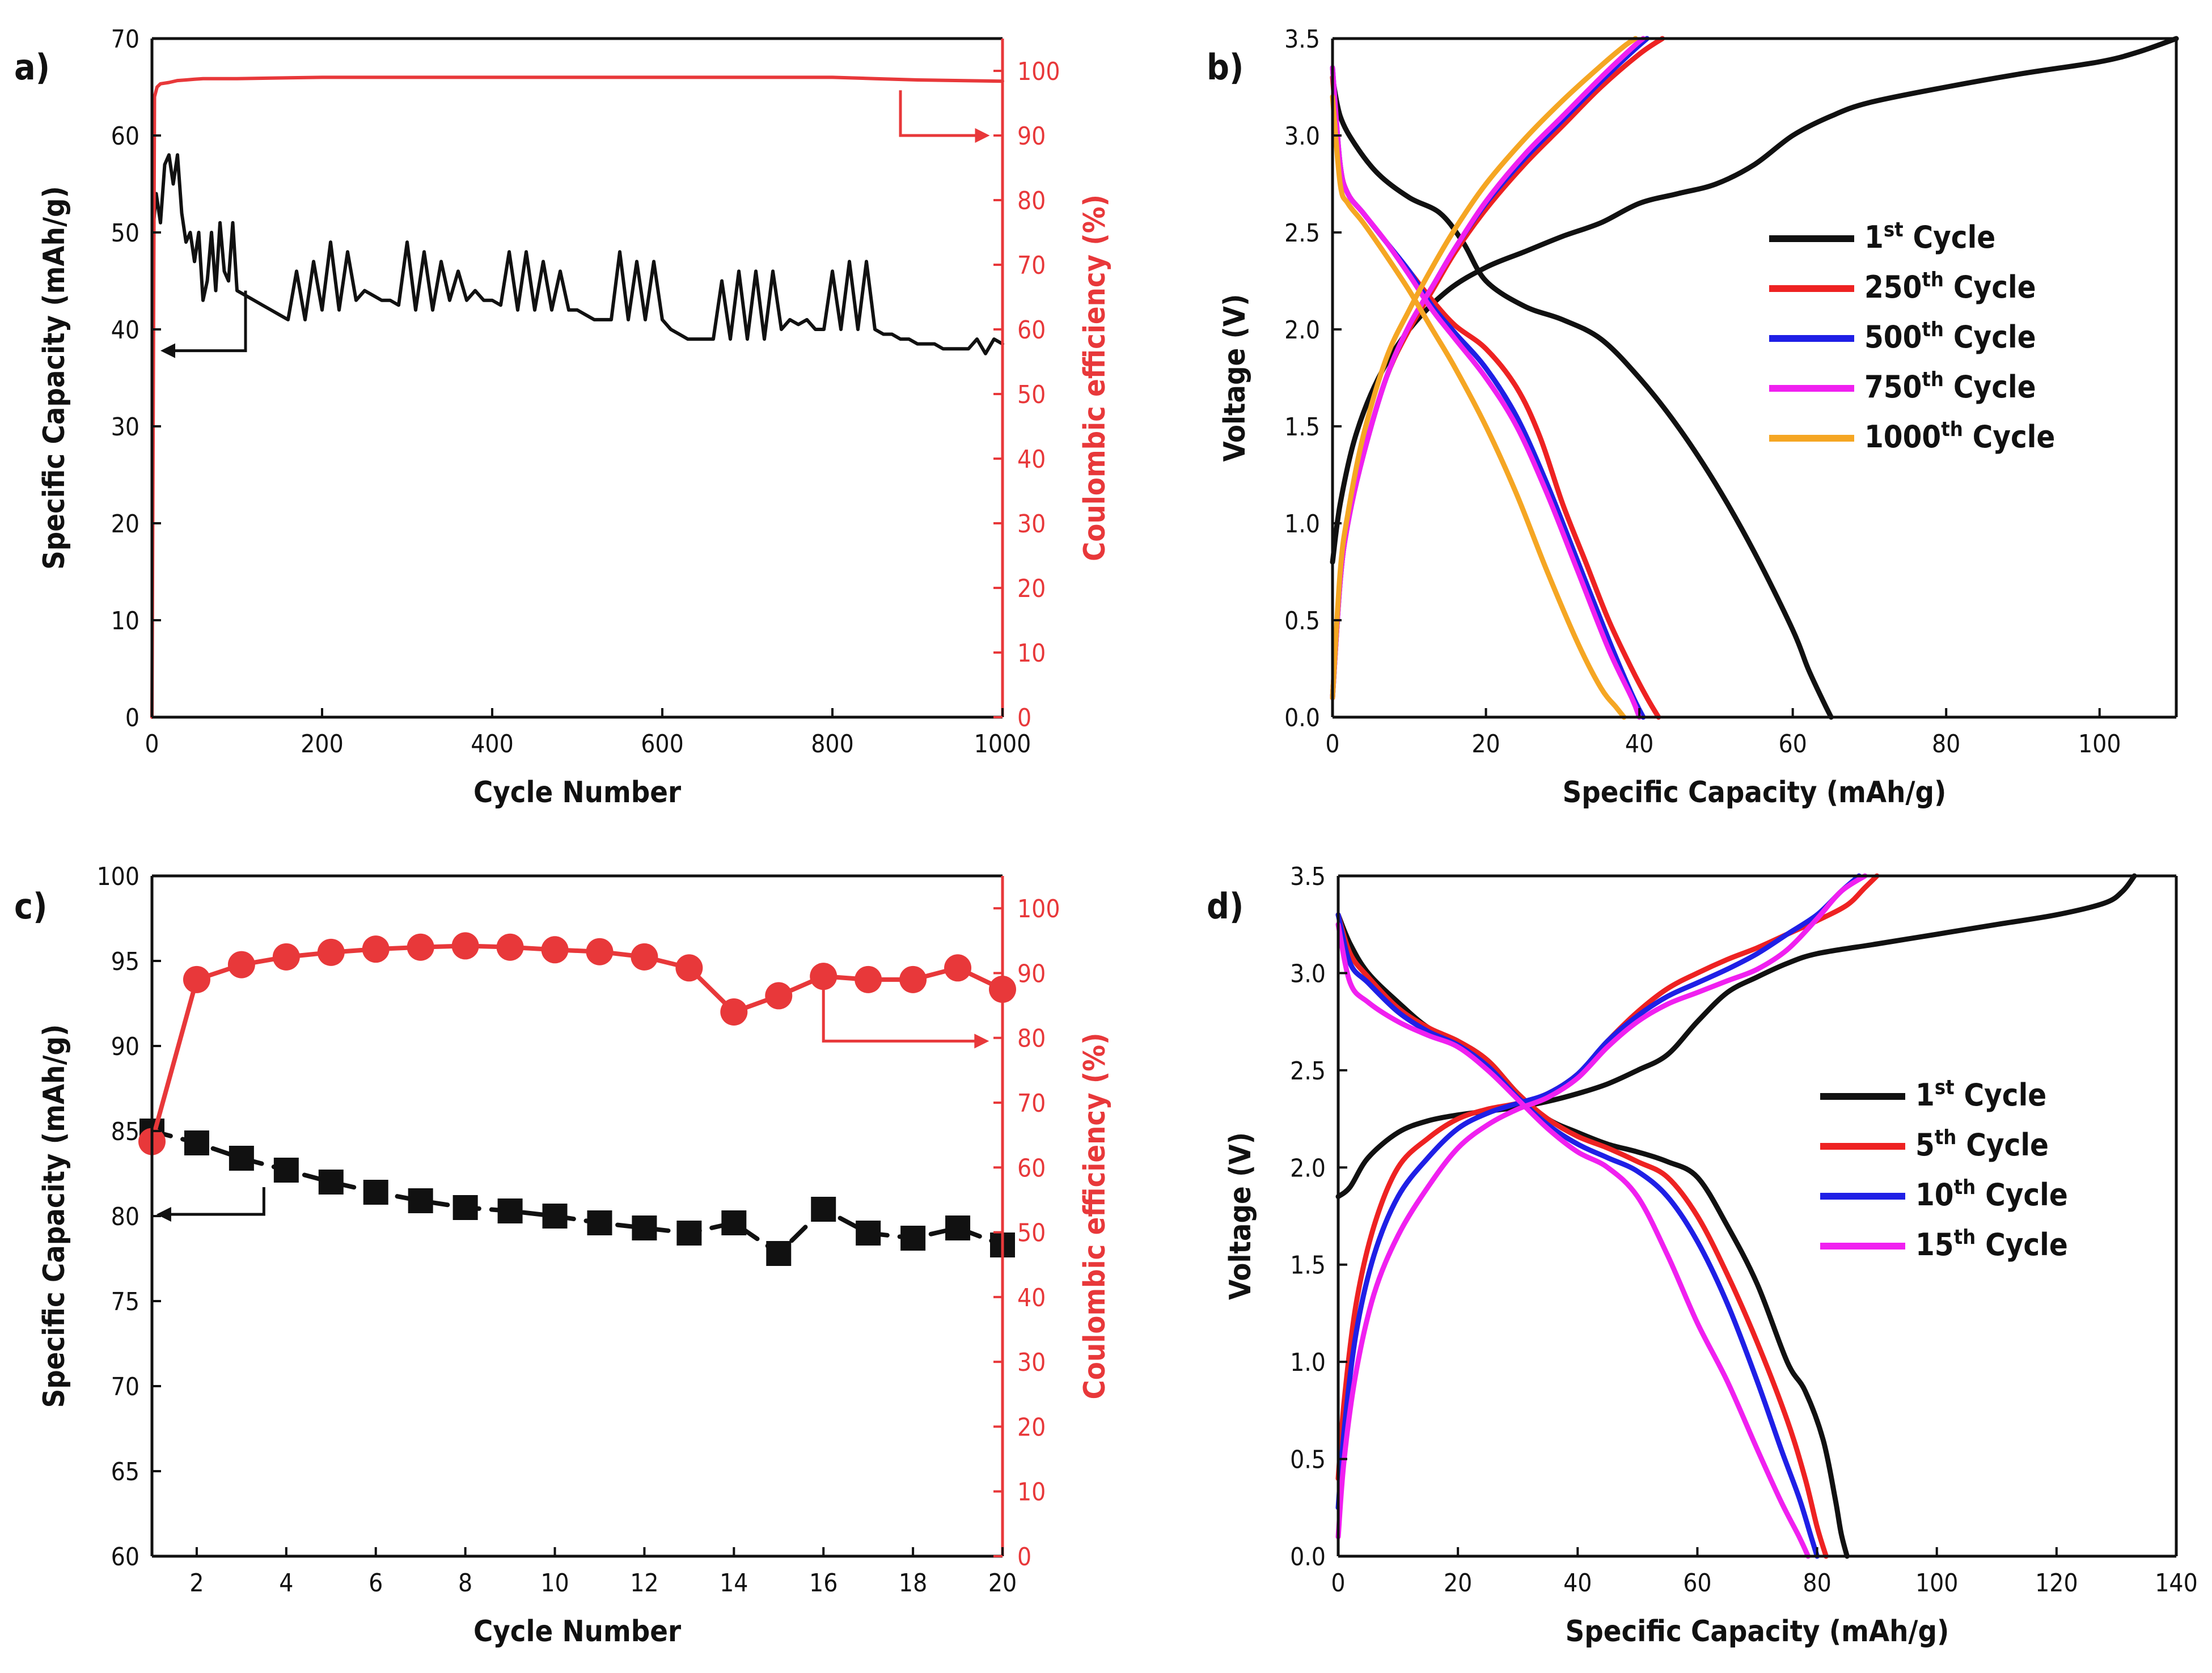 Image resolution: width=2212 pixels, height=1673 pixels. I want to click on x-tick-label-c: 2, so click(196, 1583).